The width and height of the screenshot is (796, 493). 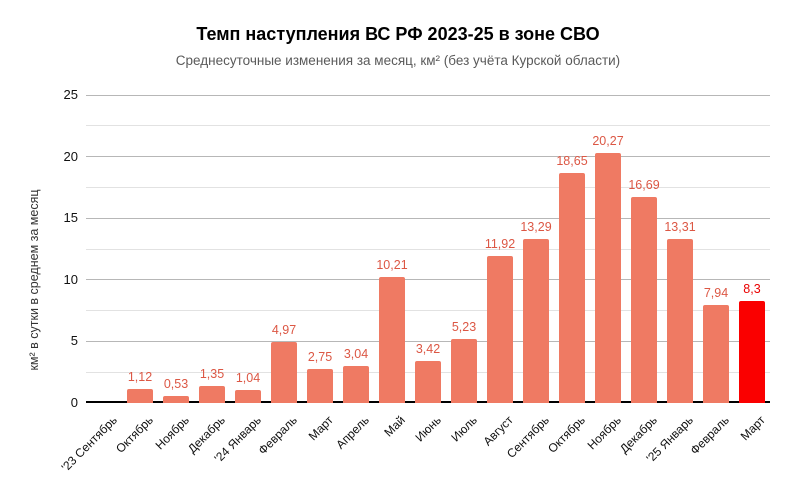 I want to click on bar-август, so click(x=500, y=329).